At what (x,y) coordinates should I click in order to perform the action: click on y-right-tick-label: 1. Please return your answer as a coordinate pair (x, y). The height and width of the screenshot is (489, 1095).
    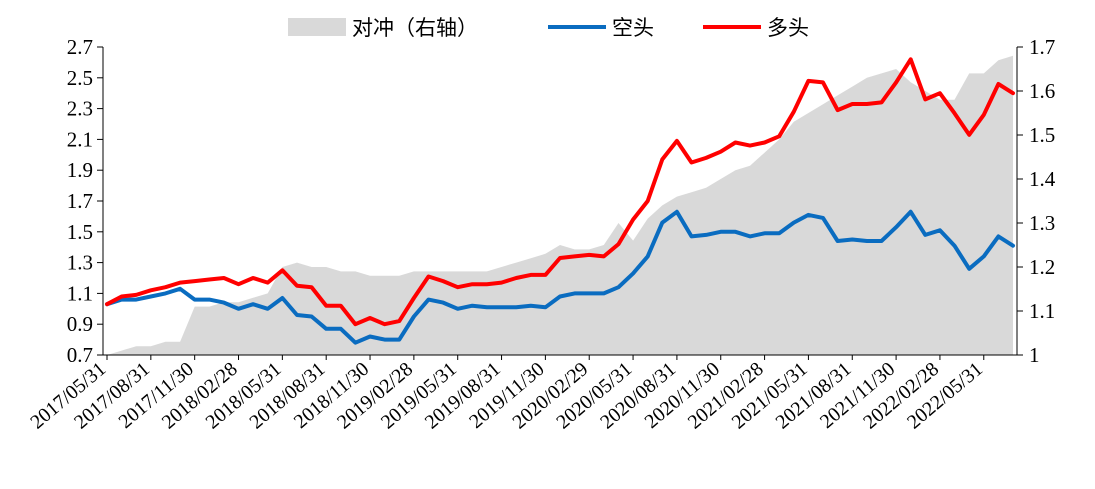
    Looking at the image, I should click on (1034, 355).